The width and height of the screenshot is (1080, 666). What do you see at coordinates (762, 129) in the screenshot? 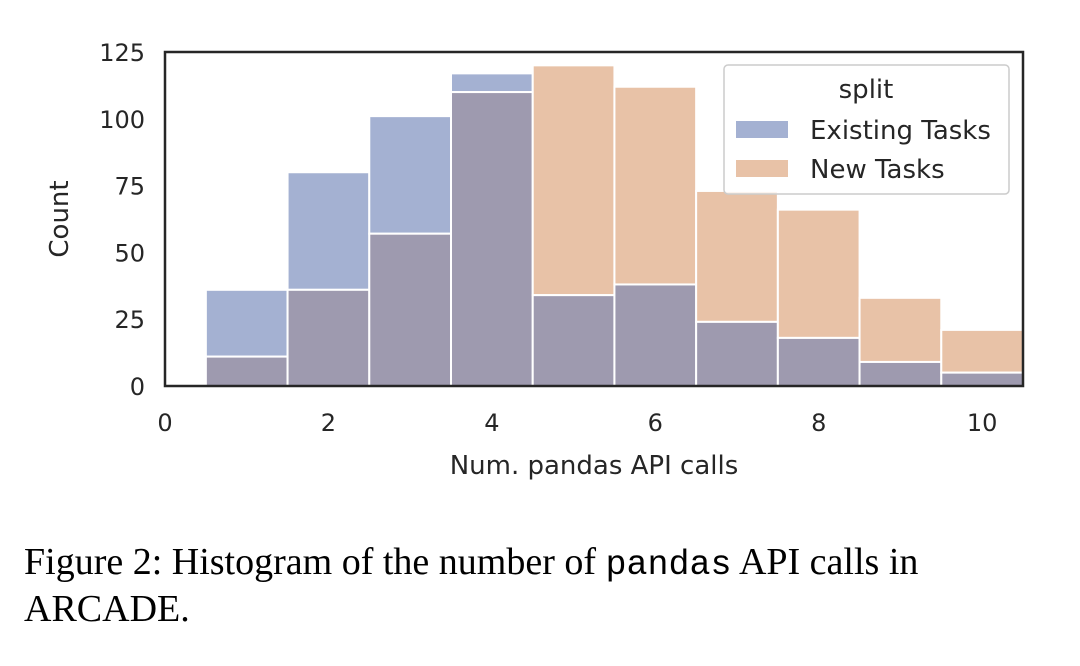
I see `legend-swatch-existing-tasks` at bounding box center [762, 129].